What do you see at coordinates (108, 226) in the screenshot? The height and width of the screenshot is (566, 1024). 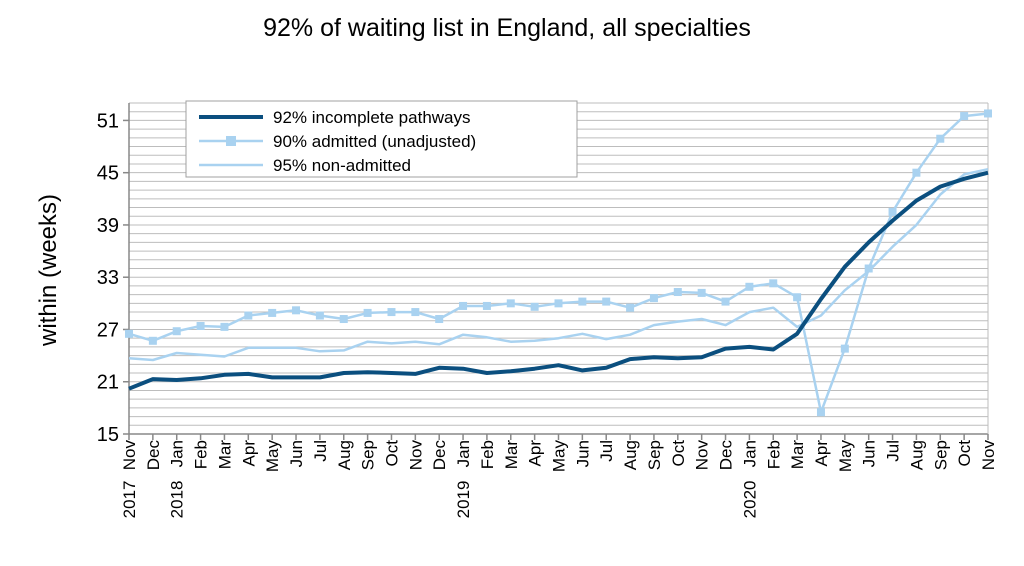 I see `y-tick-label: 39` at bounding box center [108, 226].